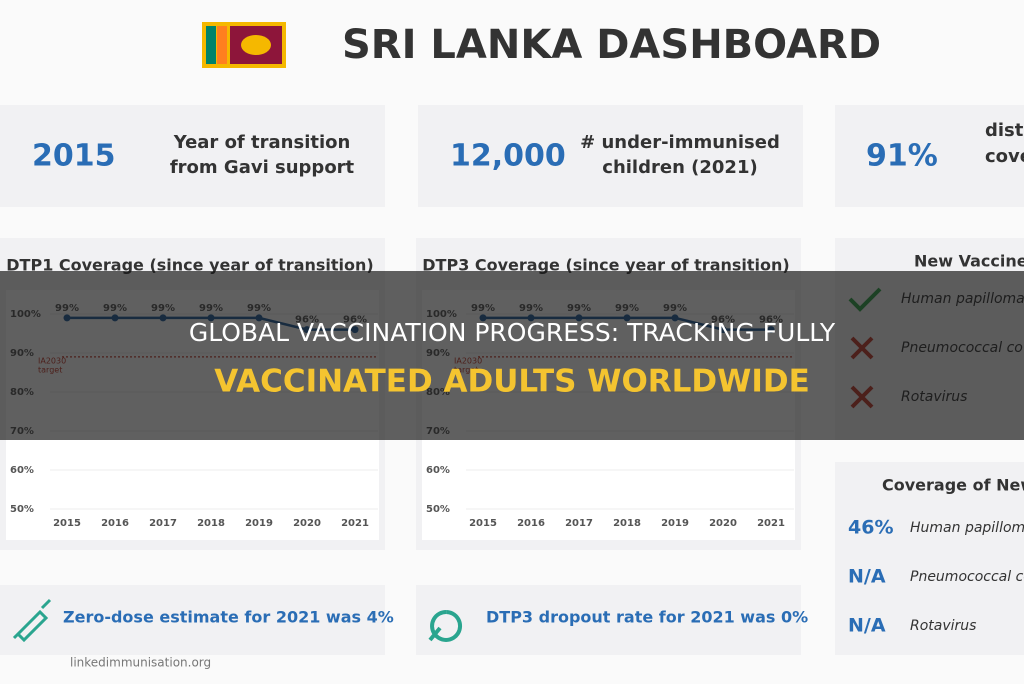  Describe the element at coordinates (74, 156) in the screenshot. I see `stat-value: 2015` at that location.